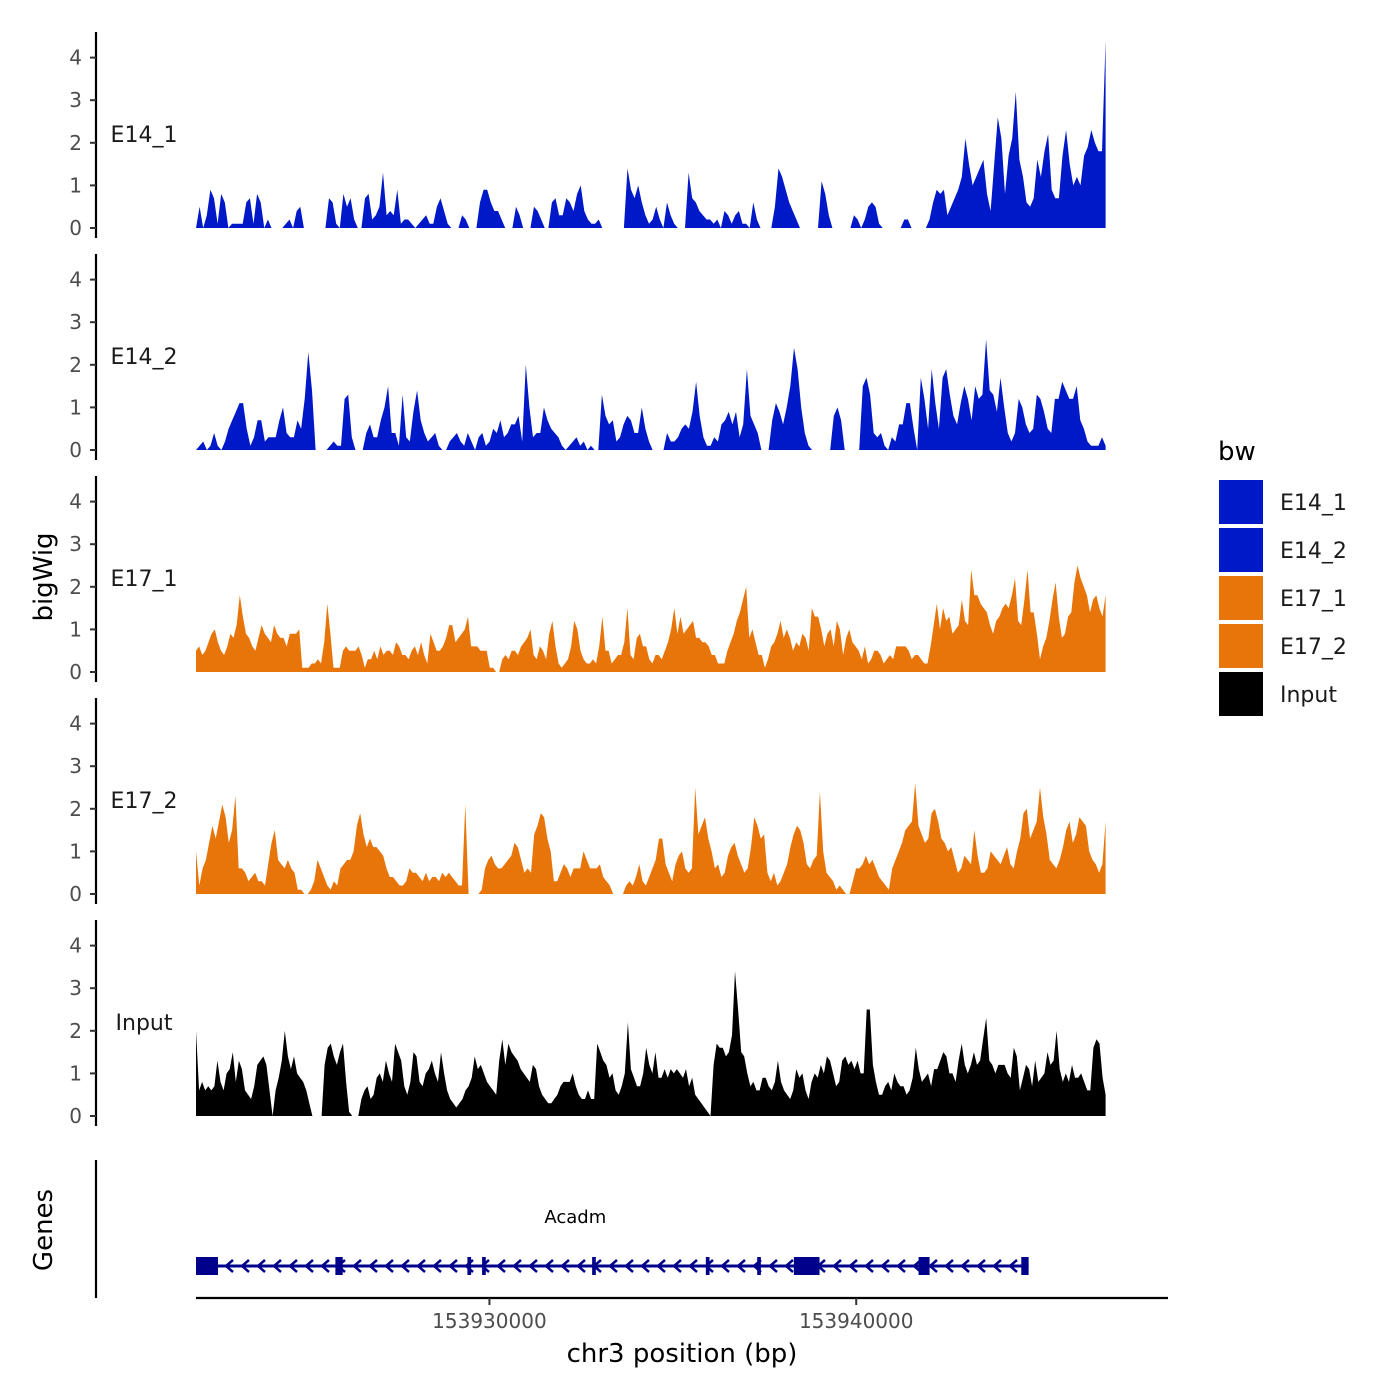 This screenshot has height=1400, width=1400. I want to click on gene-track: Acadm, so click(561, 1229).